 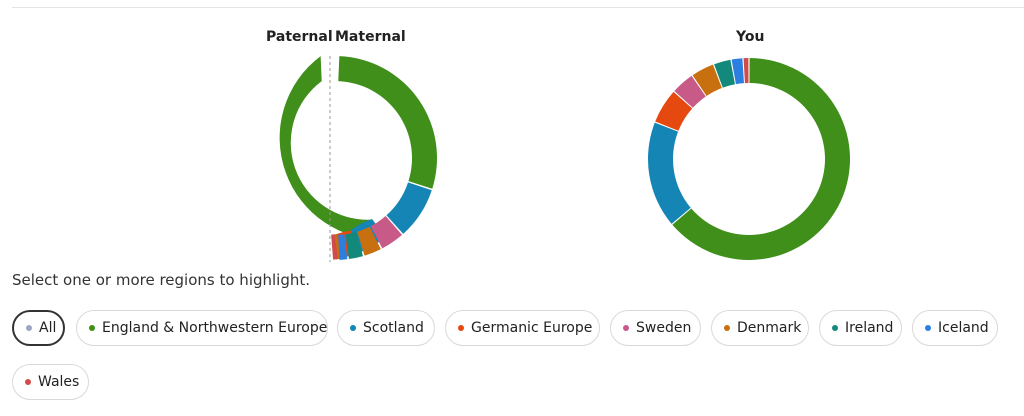 I want to click on maternal-slice-england-and-northwestern-europe, so click(x=387, y=122).